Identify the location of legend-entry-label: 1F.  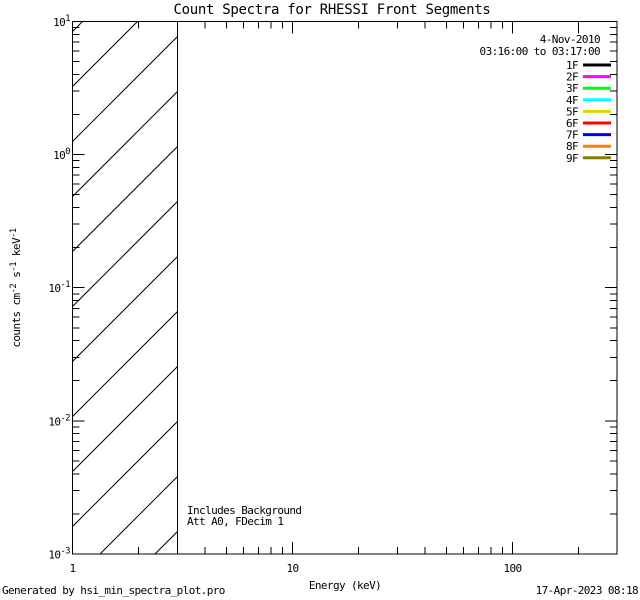
(572, 65).